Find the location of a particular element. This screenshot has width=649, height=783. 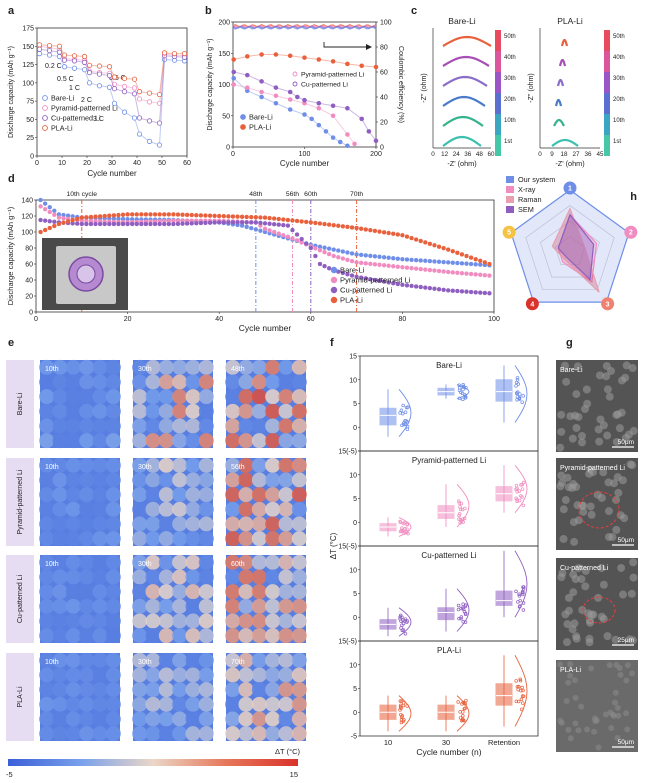

heatmap-cycle-label: 56th is located at coordinates (238, 467).